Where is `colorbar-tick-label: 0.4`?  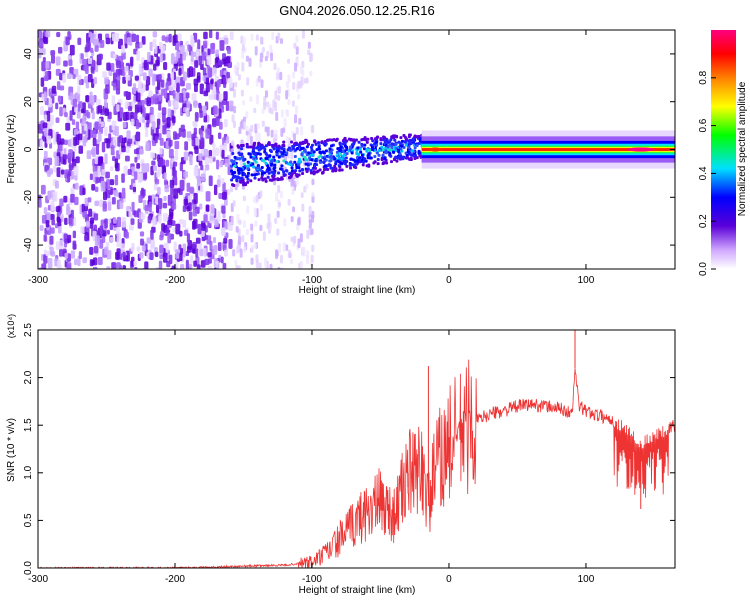 colorbar-tick-label: 0.4 is located at coordinates (703, 173).